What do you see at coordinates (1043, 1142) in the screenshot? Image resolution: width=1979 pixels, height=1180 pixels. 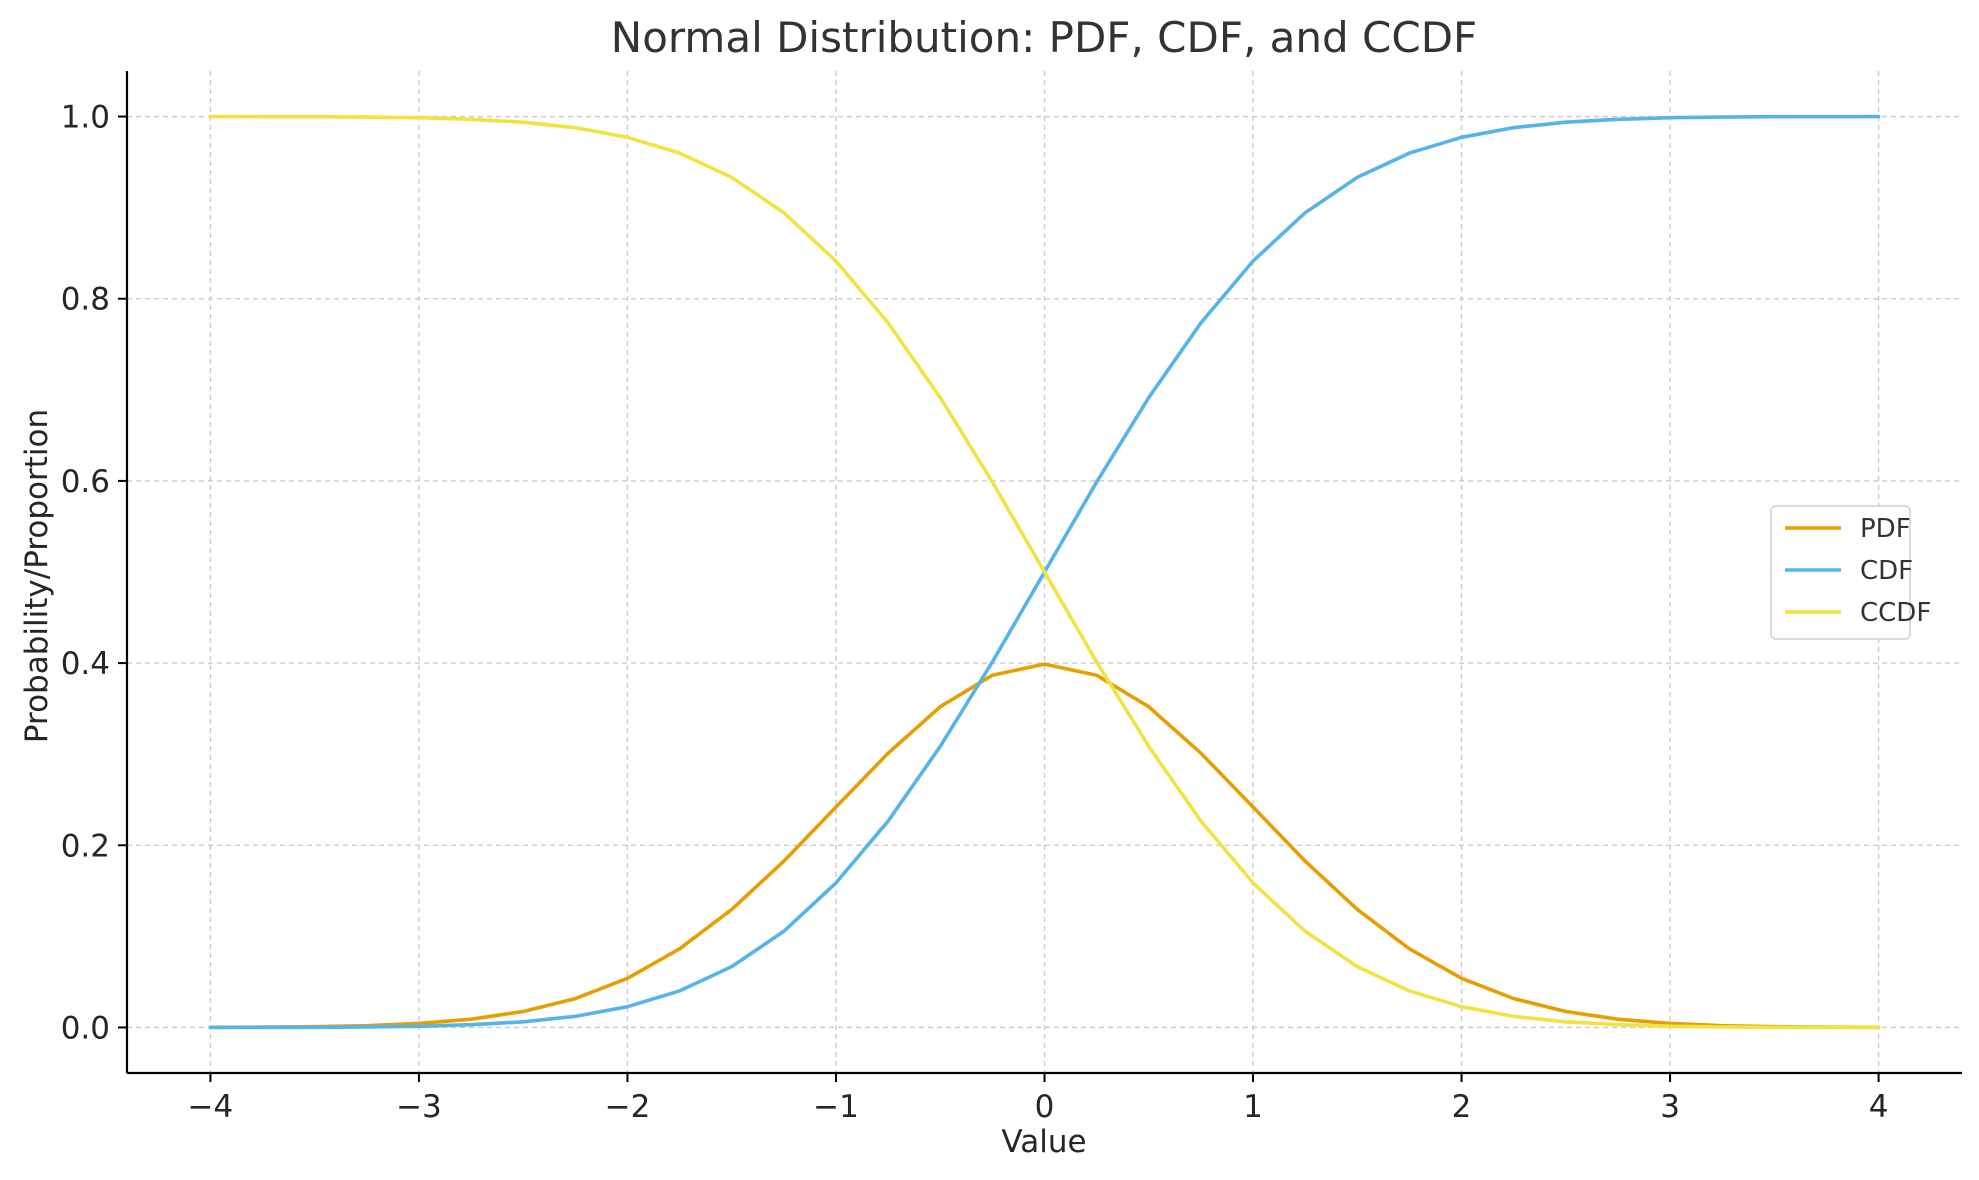 I see `x-axis-label: Value` at bounding box center [1043, 1142].